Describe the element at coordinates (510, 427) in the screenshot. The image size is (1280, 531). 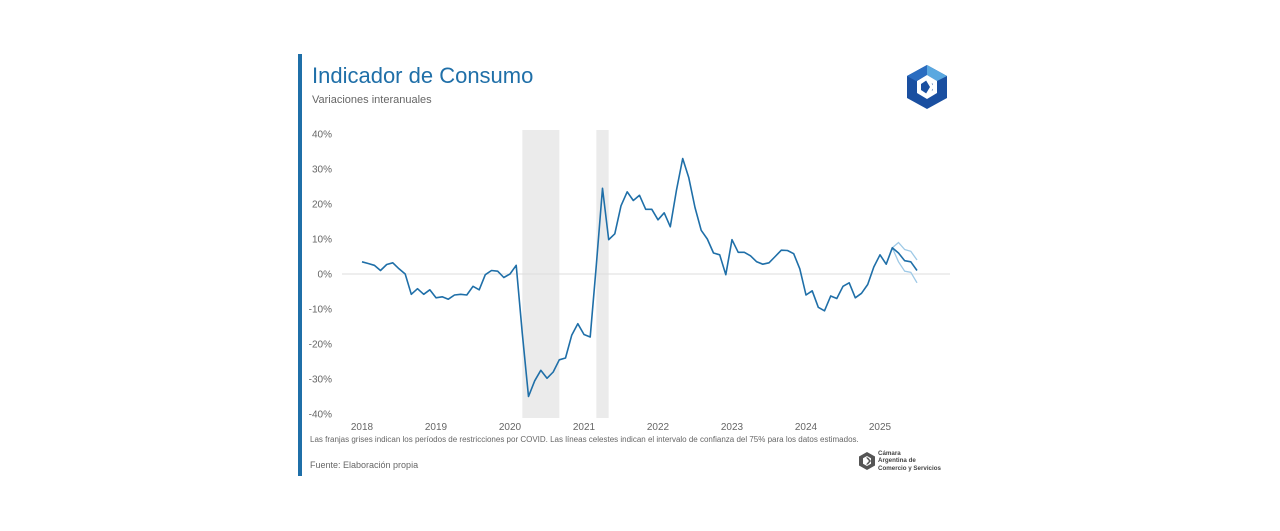
I see `x-tick-label: 2020` at that location.